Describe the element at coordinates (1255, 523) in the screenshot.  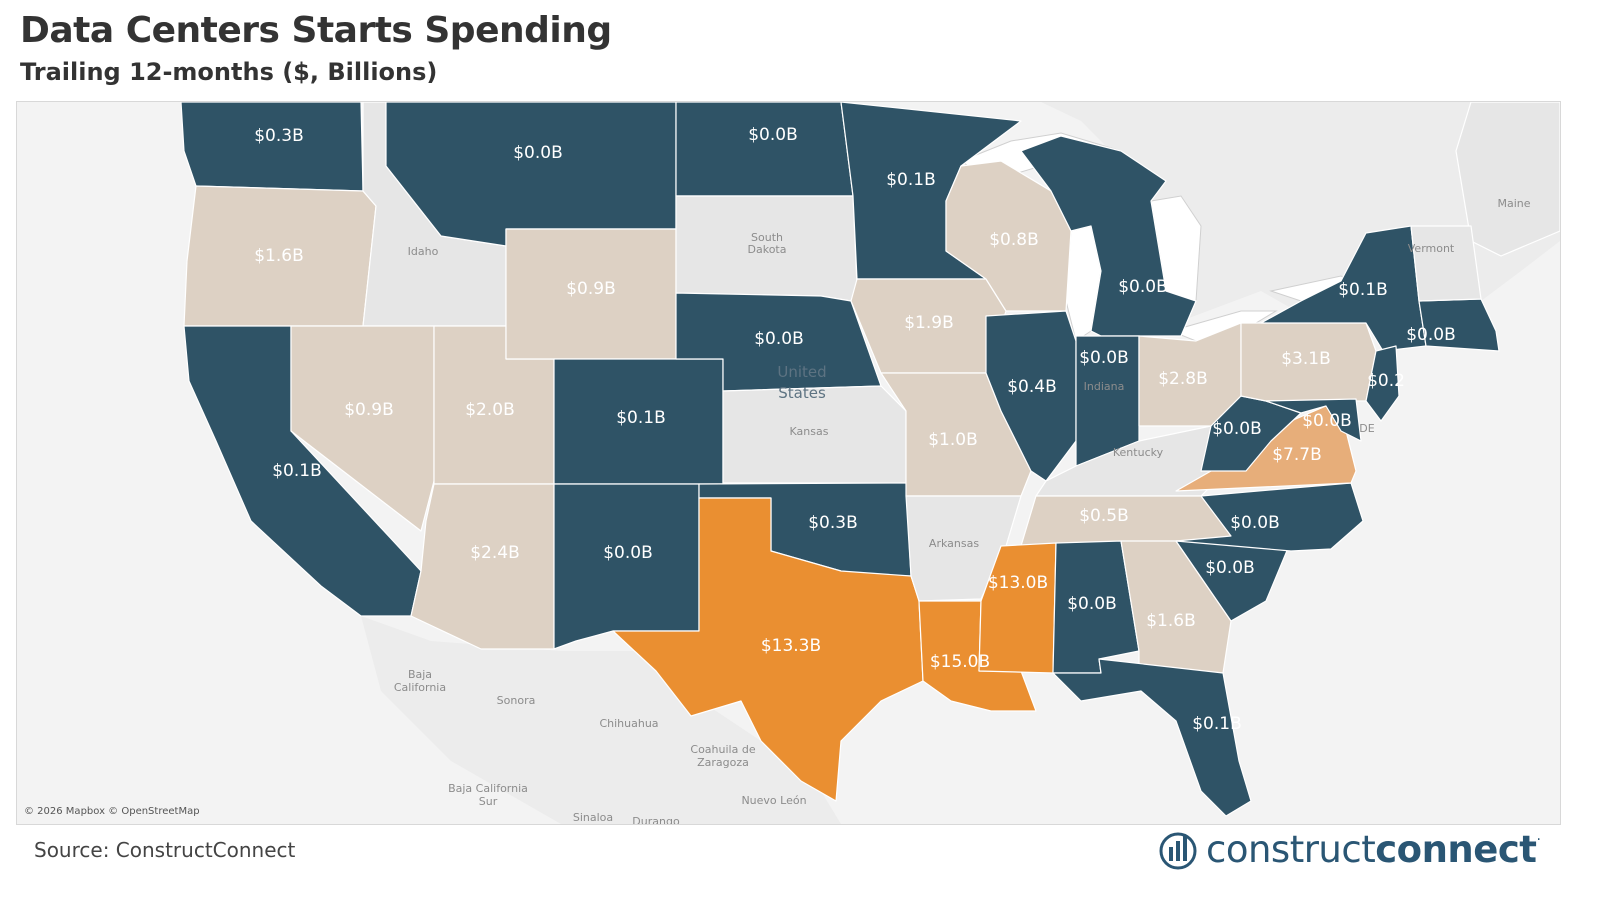
I see `state-label-nc: $0.0B` at that location.